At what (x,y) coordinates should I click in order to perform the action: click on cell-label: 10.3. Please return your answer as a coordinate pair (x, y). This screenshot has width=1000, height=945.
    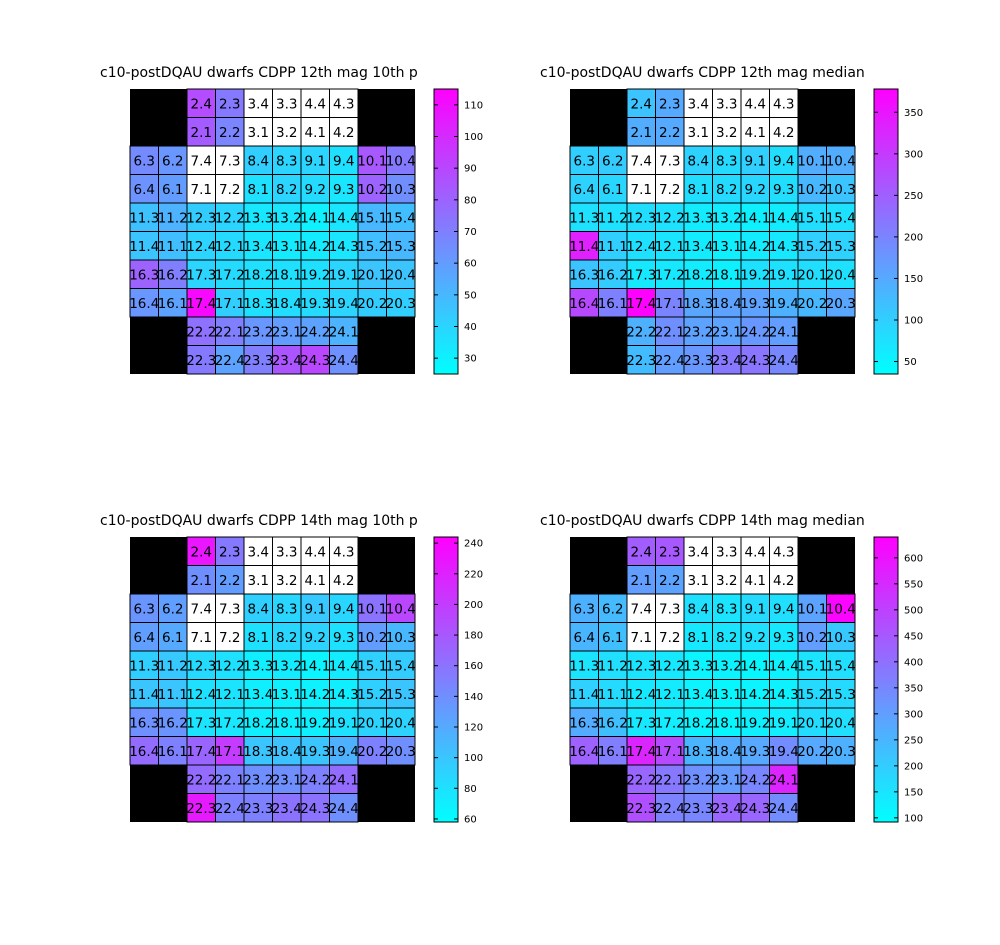
    Looking at the image, I should click on (401, 190).